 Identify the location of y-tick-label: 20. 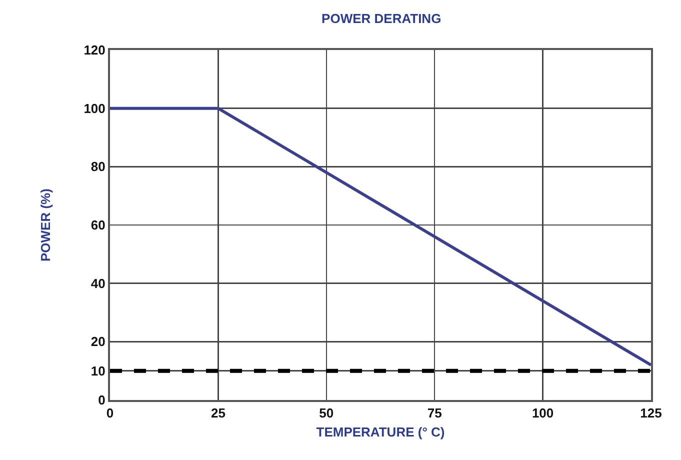
(98, 342).